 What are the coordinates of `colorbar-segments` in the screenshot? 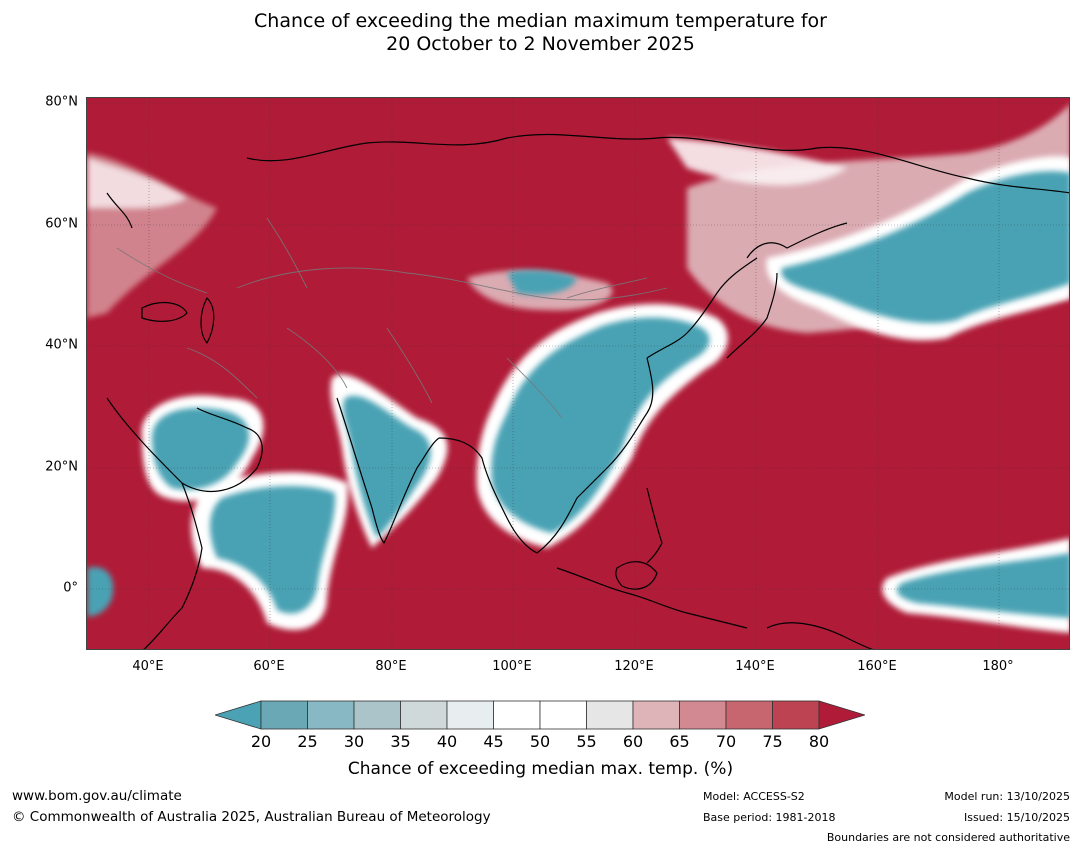 It's located at (540, 715).